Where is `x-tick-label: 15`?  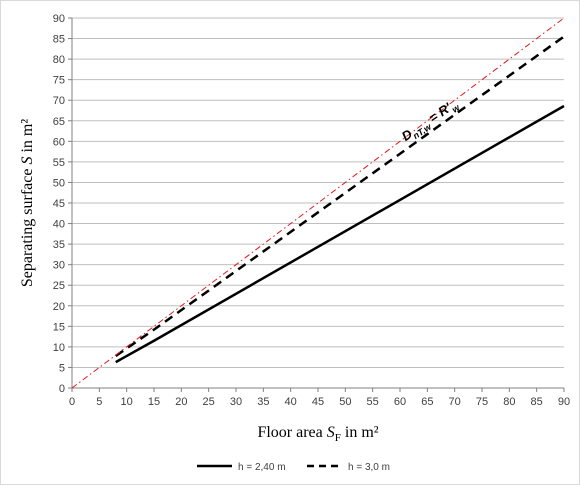
x-tick-label: 15 is located at coordinates (154, 402).